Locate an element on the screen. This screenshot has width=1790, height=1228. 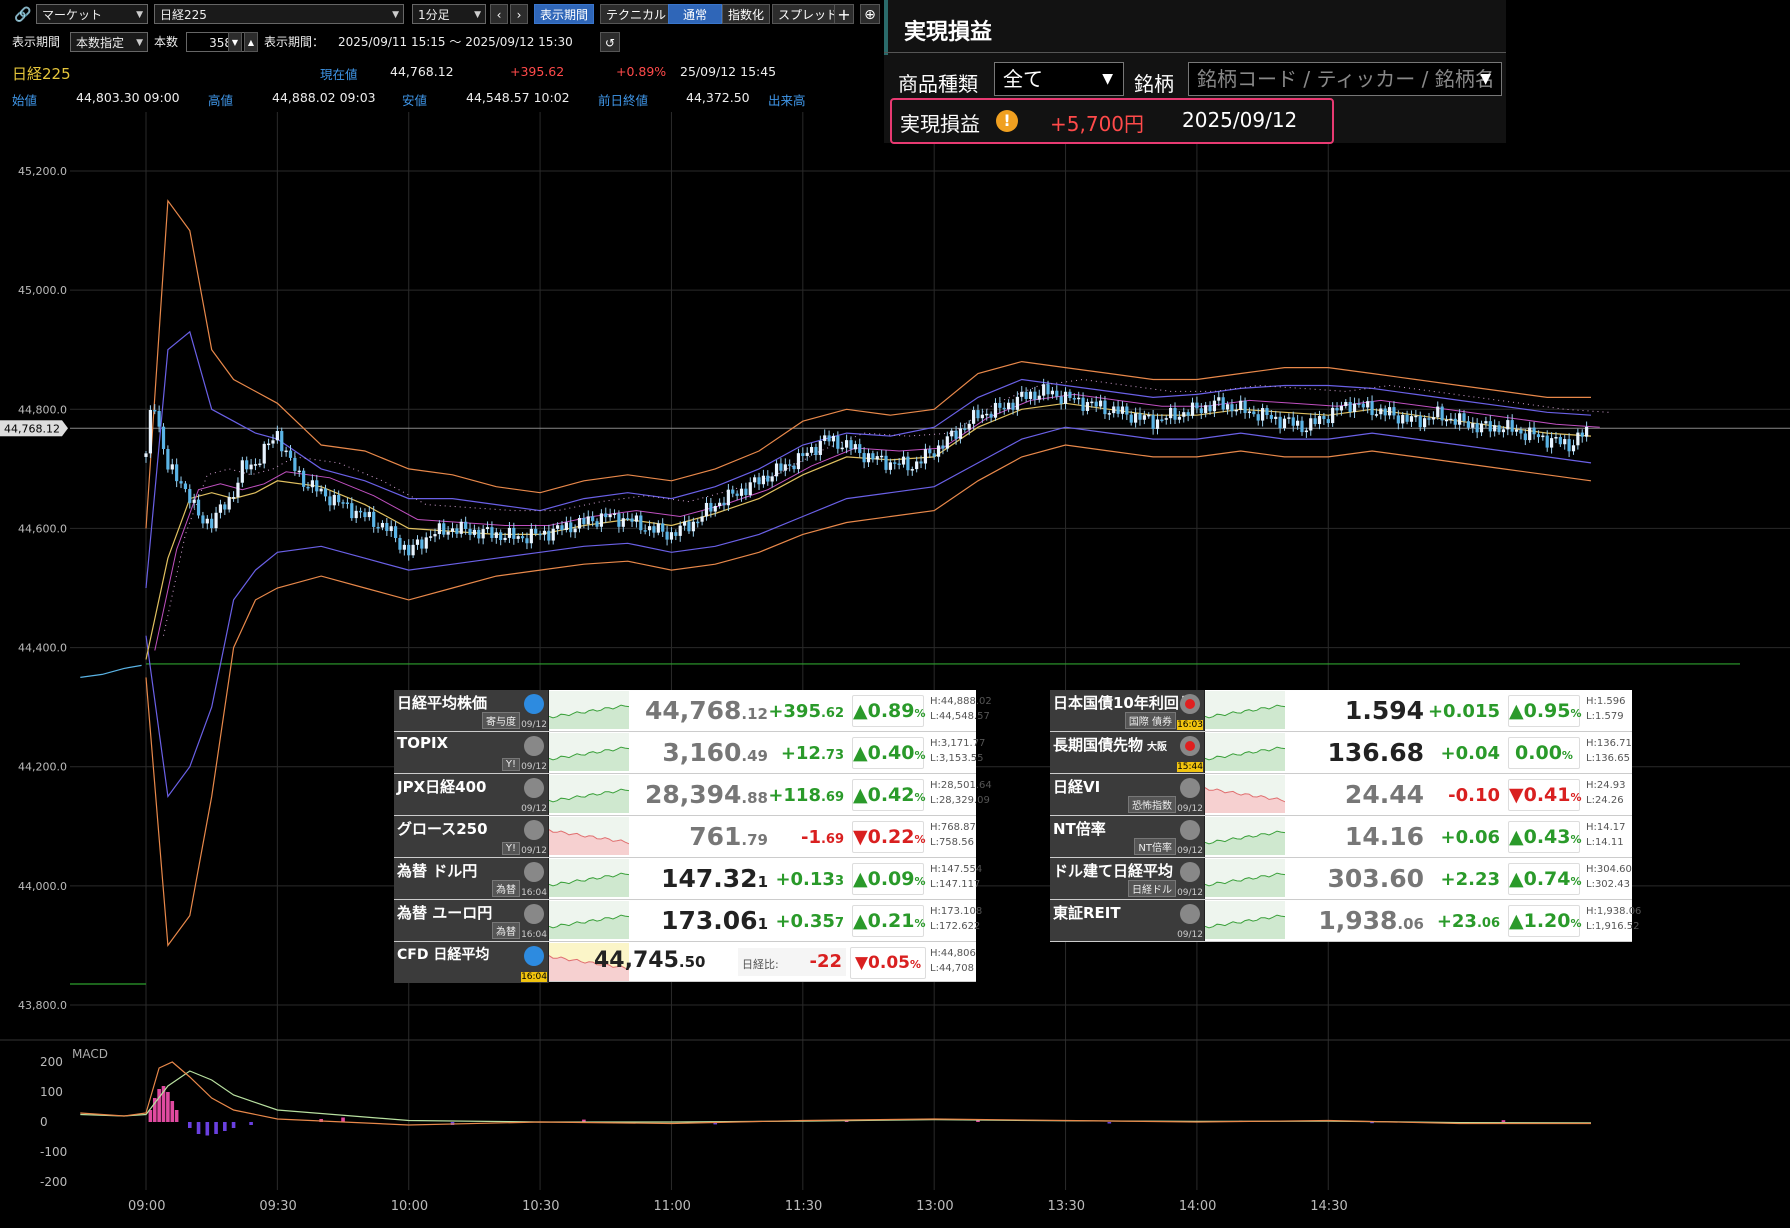
quote-change: +0.04 is located at coordinates (1470, 753).